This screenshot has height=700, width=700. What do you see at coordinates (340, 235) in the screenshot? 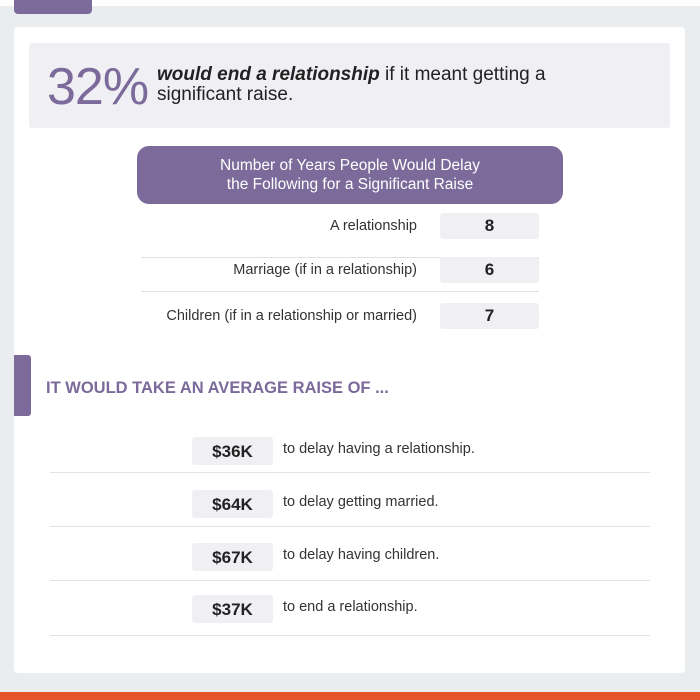
I see `table-row: A relationship 8` at bounding box center [340, 235].